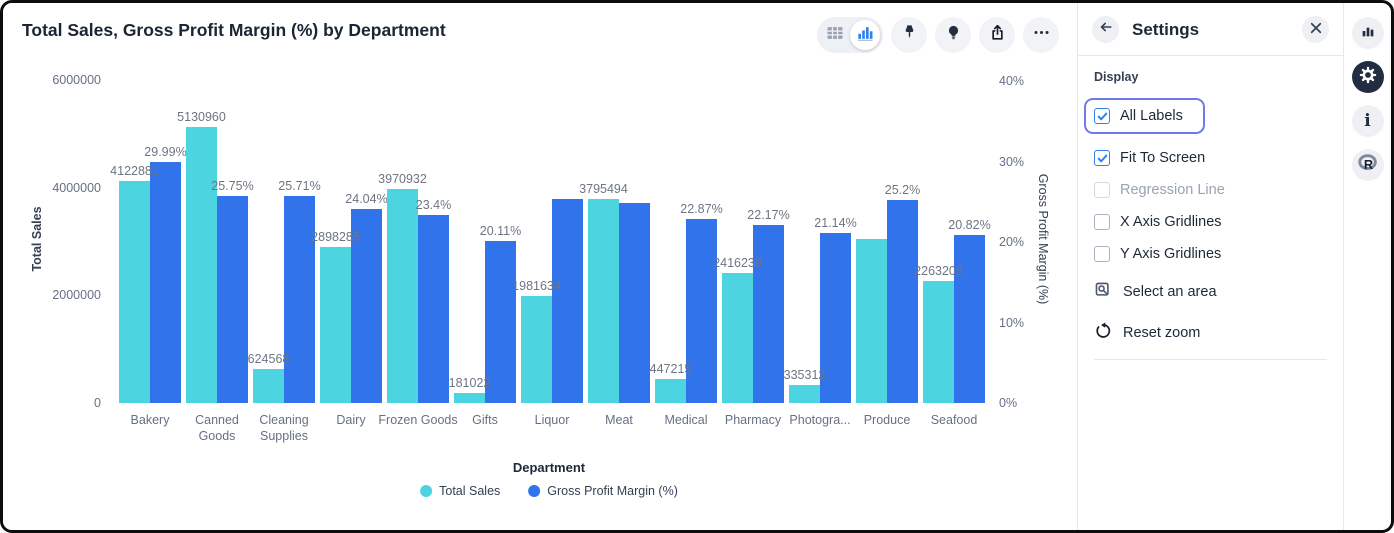 Image resolution: width=1394 pixels, height=533 pixels. I want to click on back-button, so click(1105, 29).